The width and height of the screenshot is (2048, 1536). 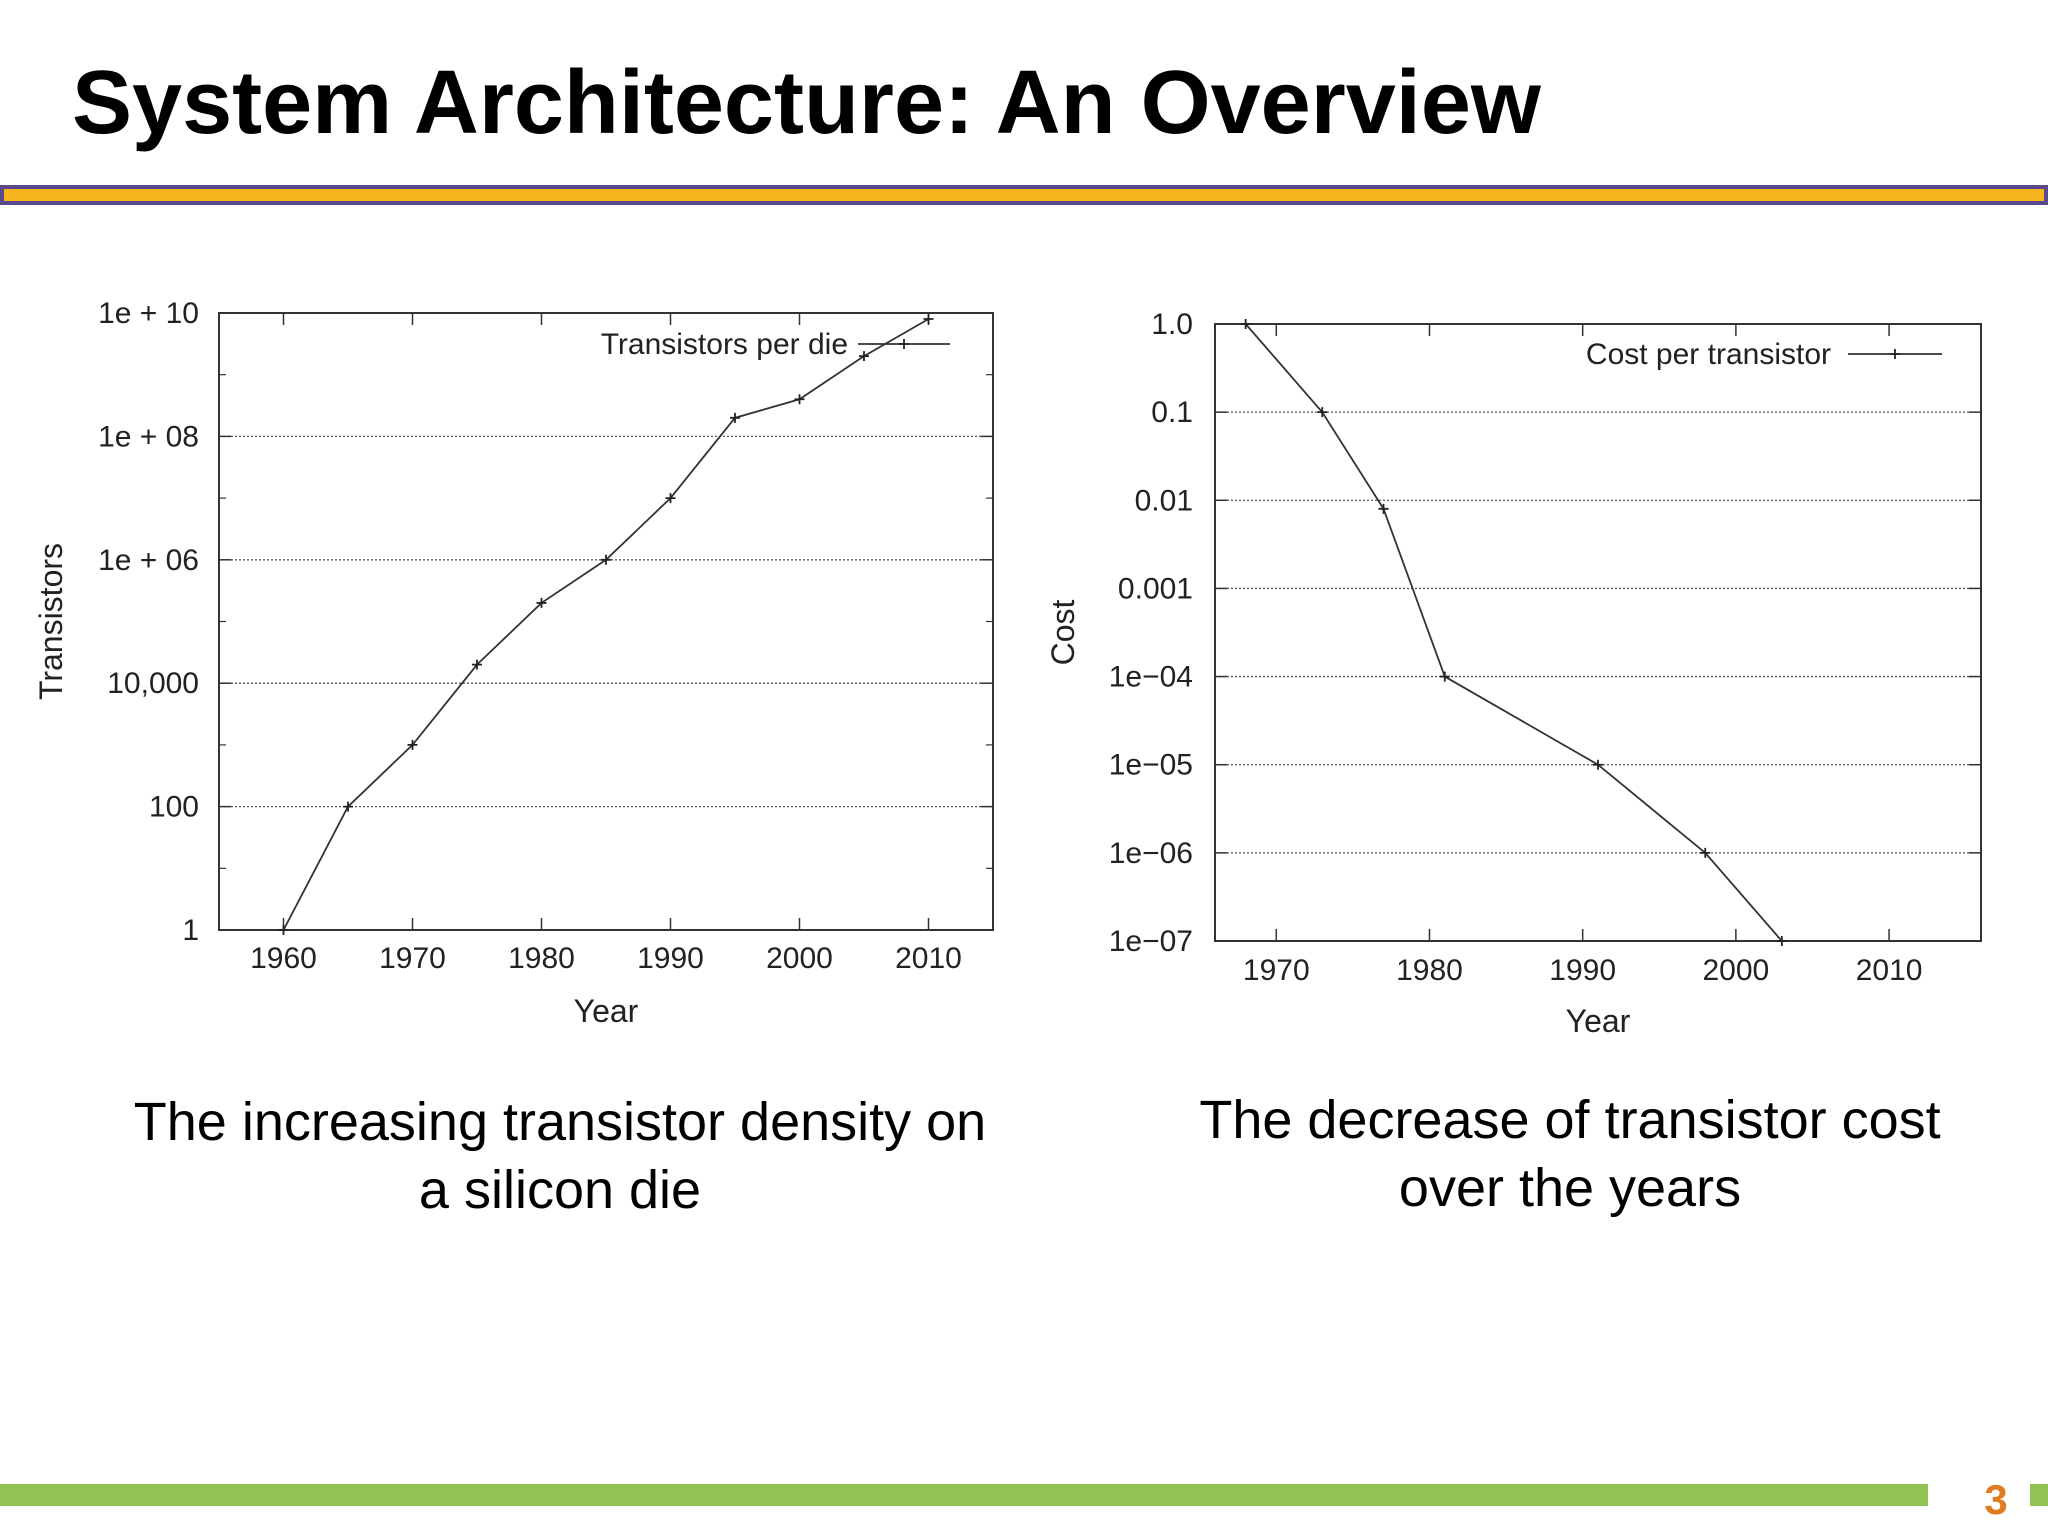 What do you see at coordinates (1708, 354) in the screenshot?
I see `legend-label: Cost per transistor` at bounding box center [1708, 354].